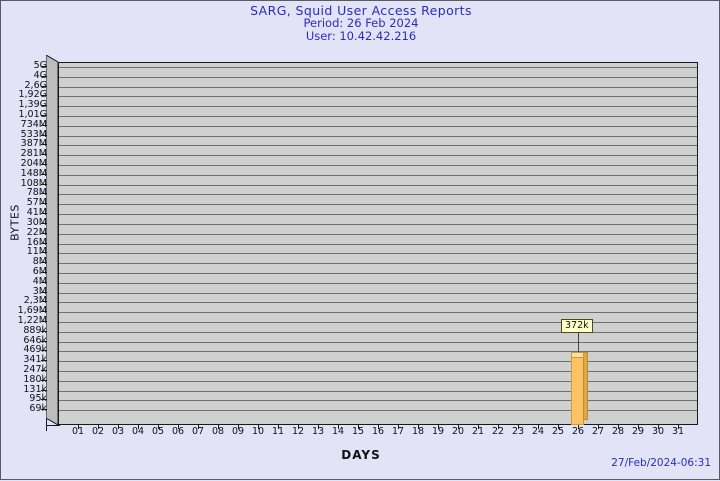  What do you see at coordinates (358, 431) in the screenshot?
I see `x-tick-label: 15` at bounding box center [358, 431].